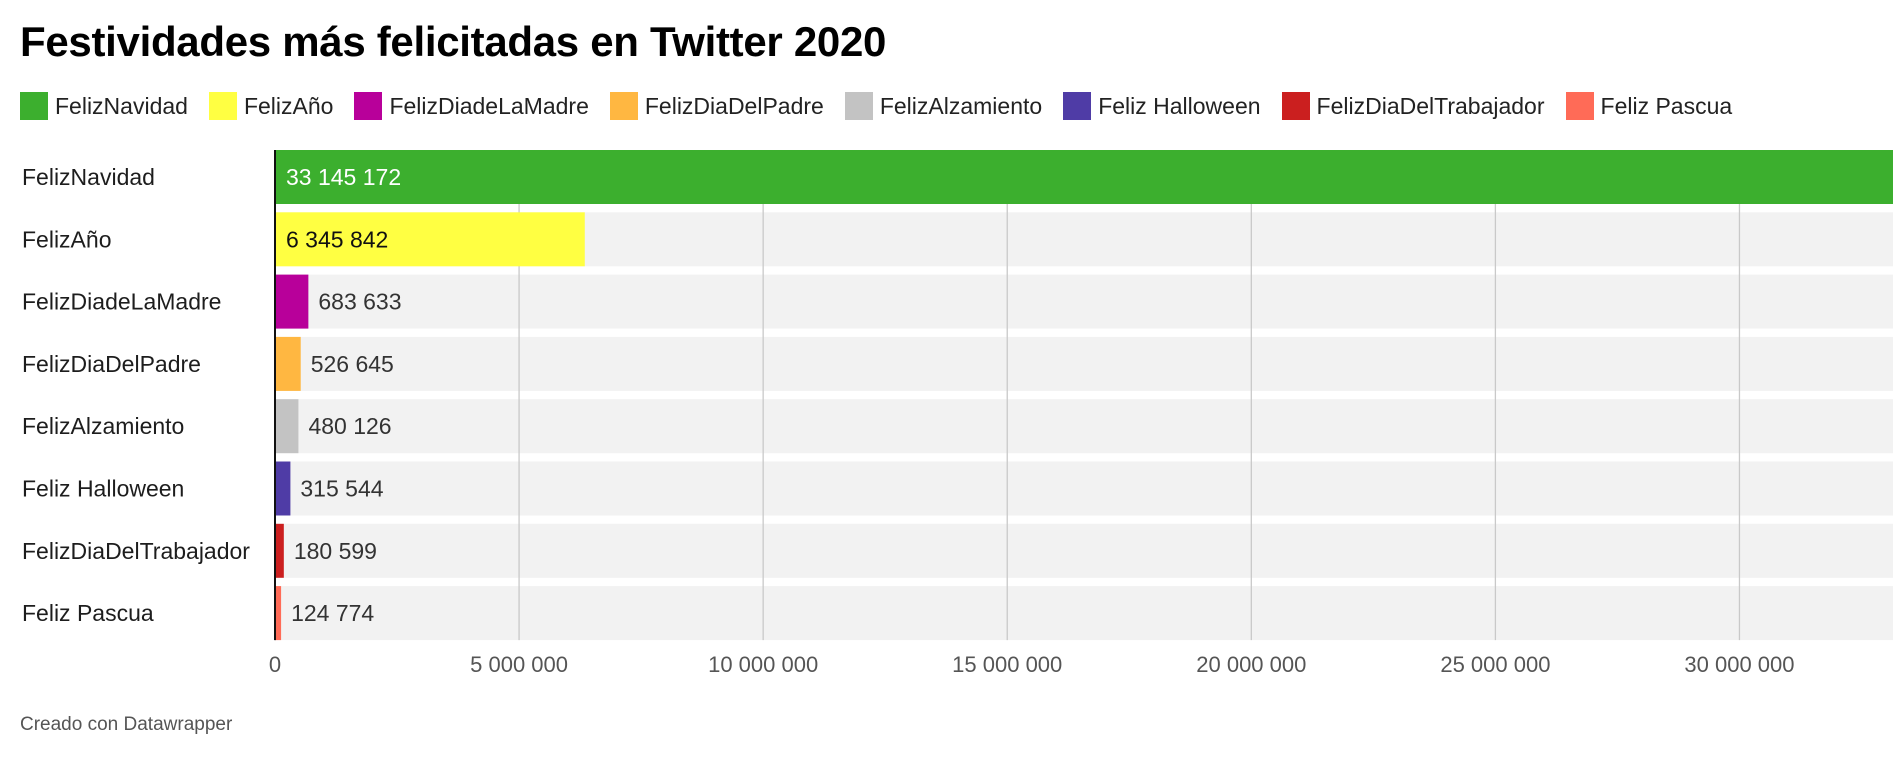 The height and width of the screenshot is (758, 1904). Describe the element at coordinates (1430, 105) in the screenshot. I see `legend-label: FelizDiaDelTrabajador` at that location.